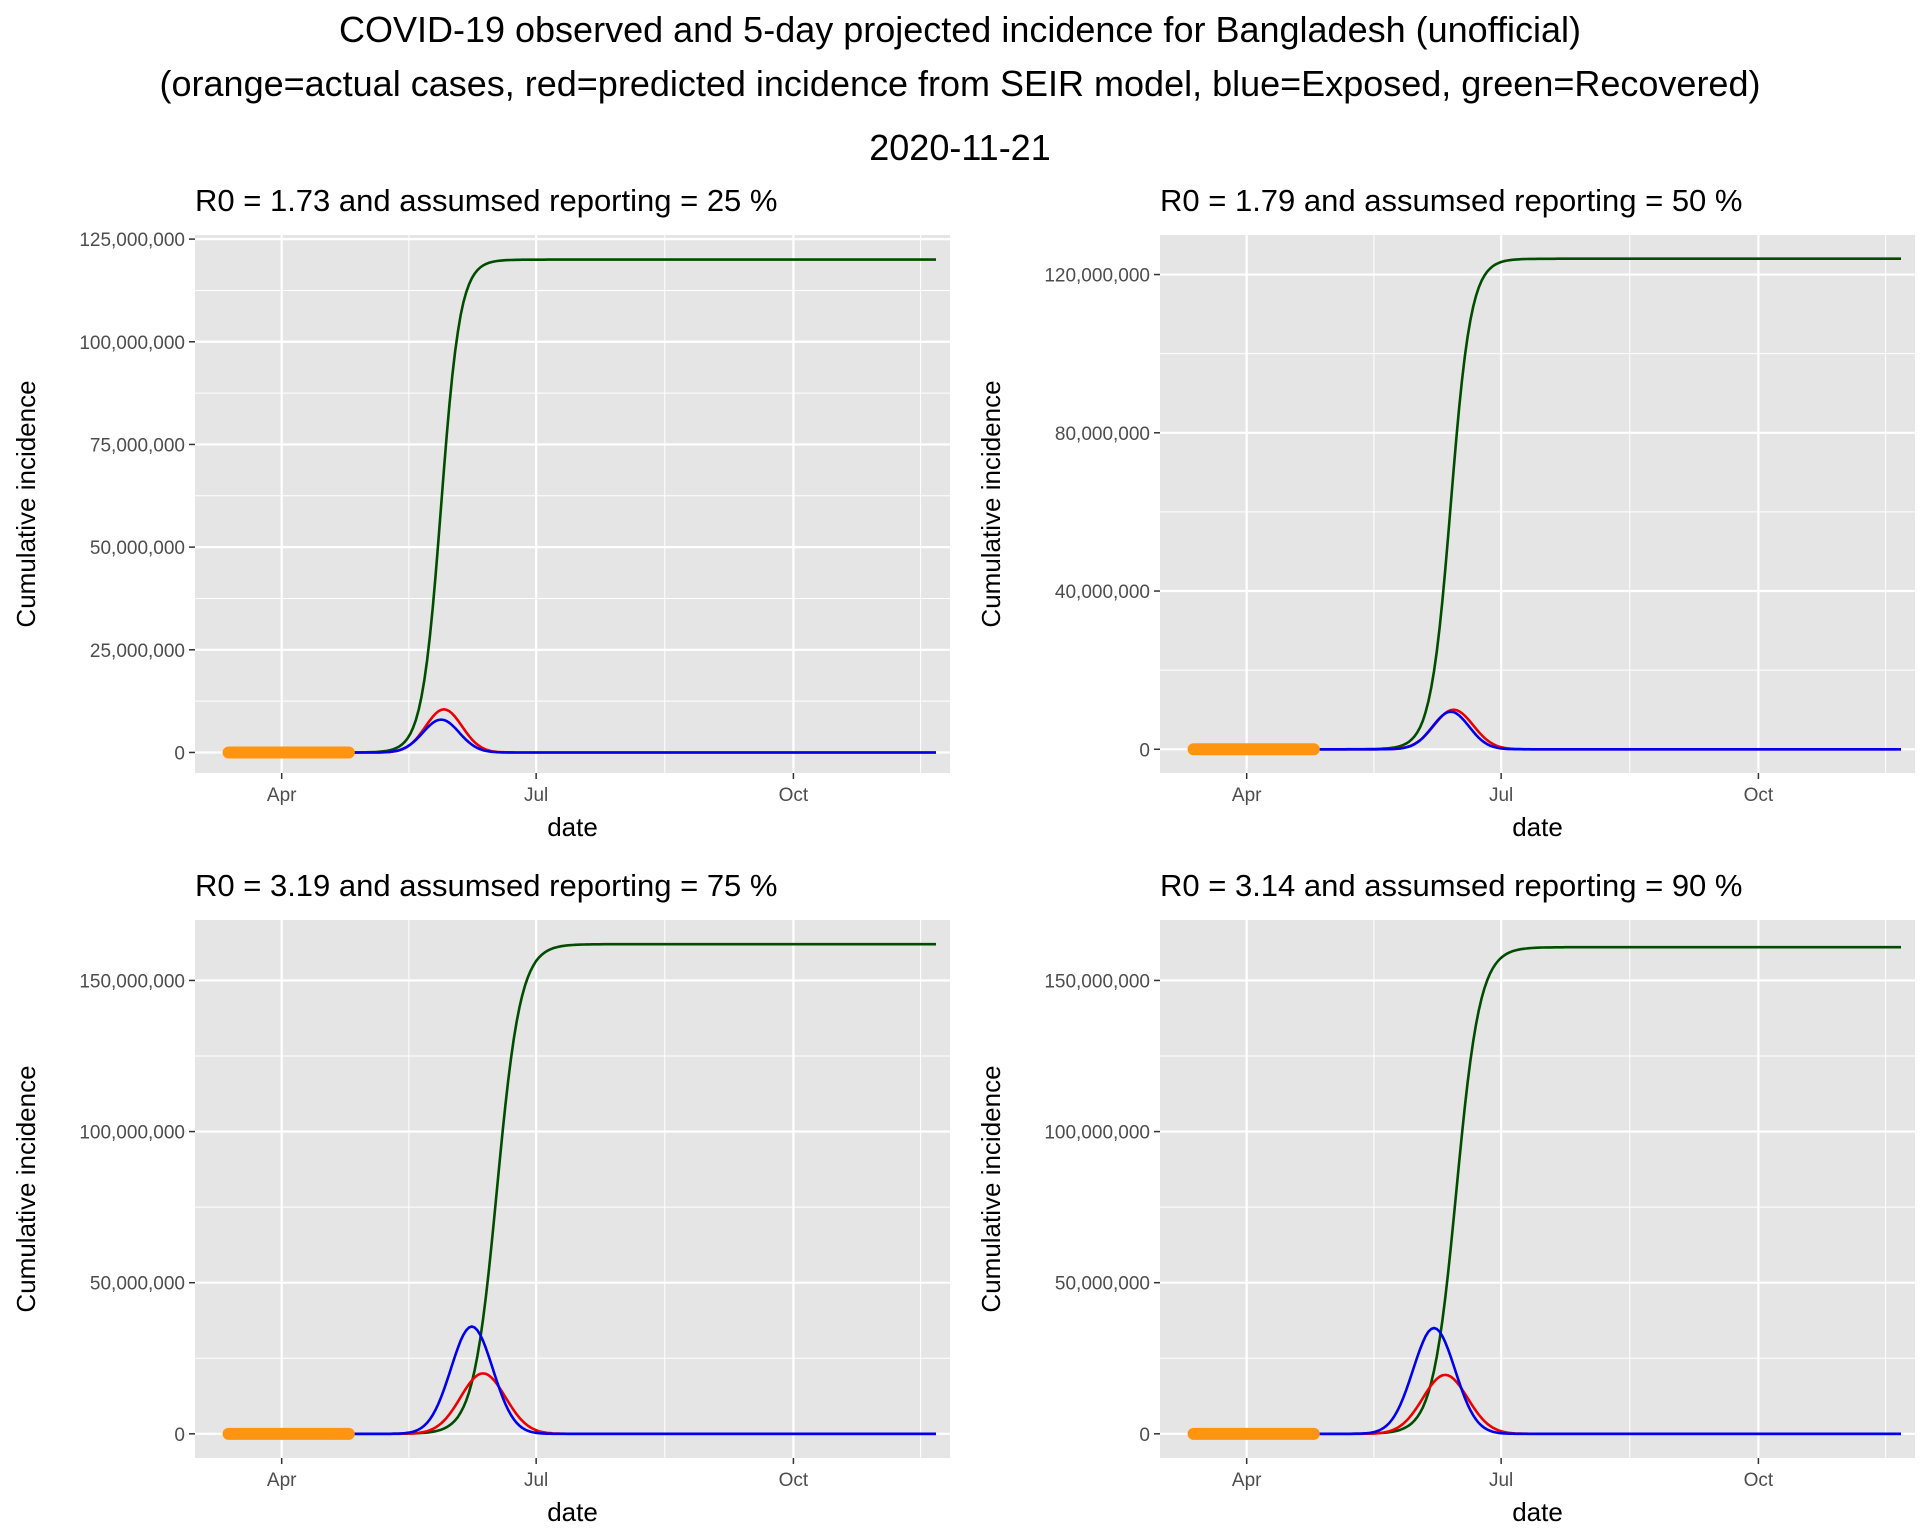 Image resolution: width=1920 pixels, height=1536 pixels. What do you see at coordinates (1097, 276) in the screenshot?
I see `y-tick-label: 120,000,000` at bounding box center [1097, 276].